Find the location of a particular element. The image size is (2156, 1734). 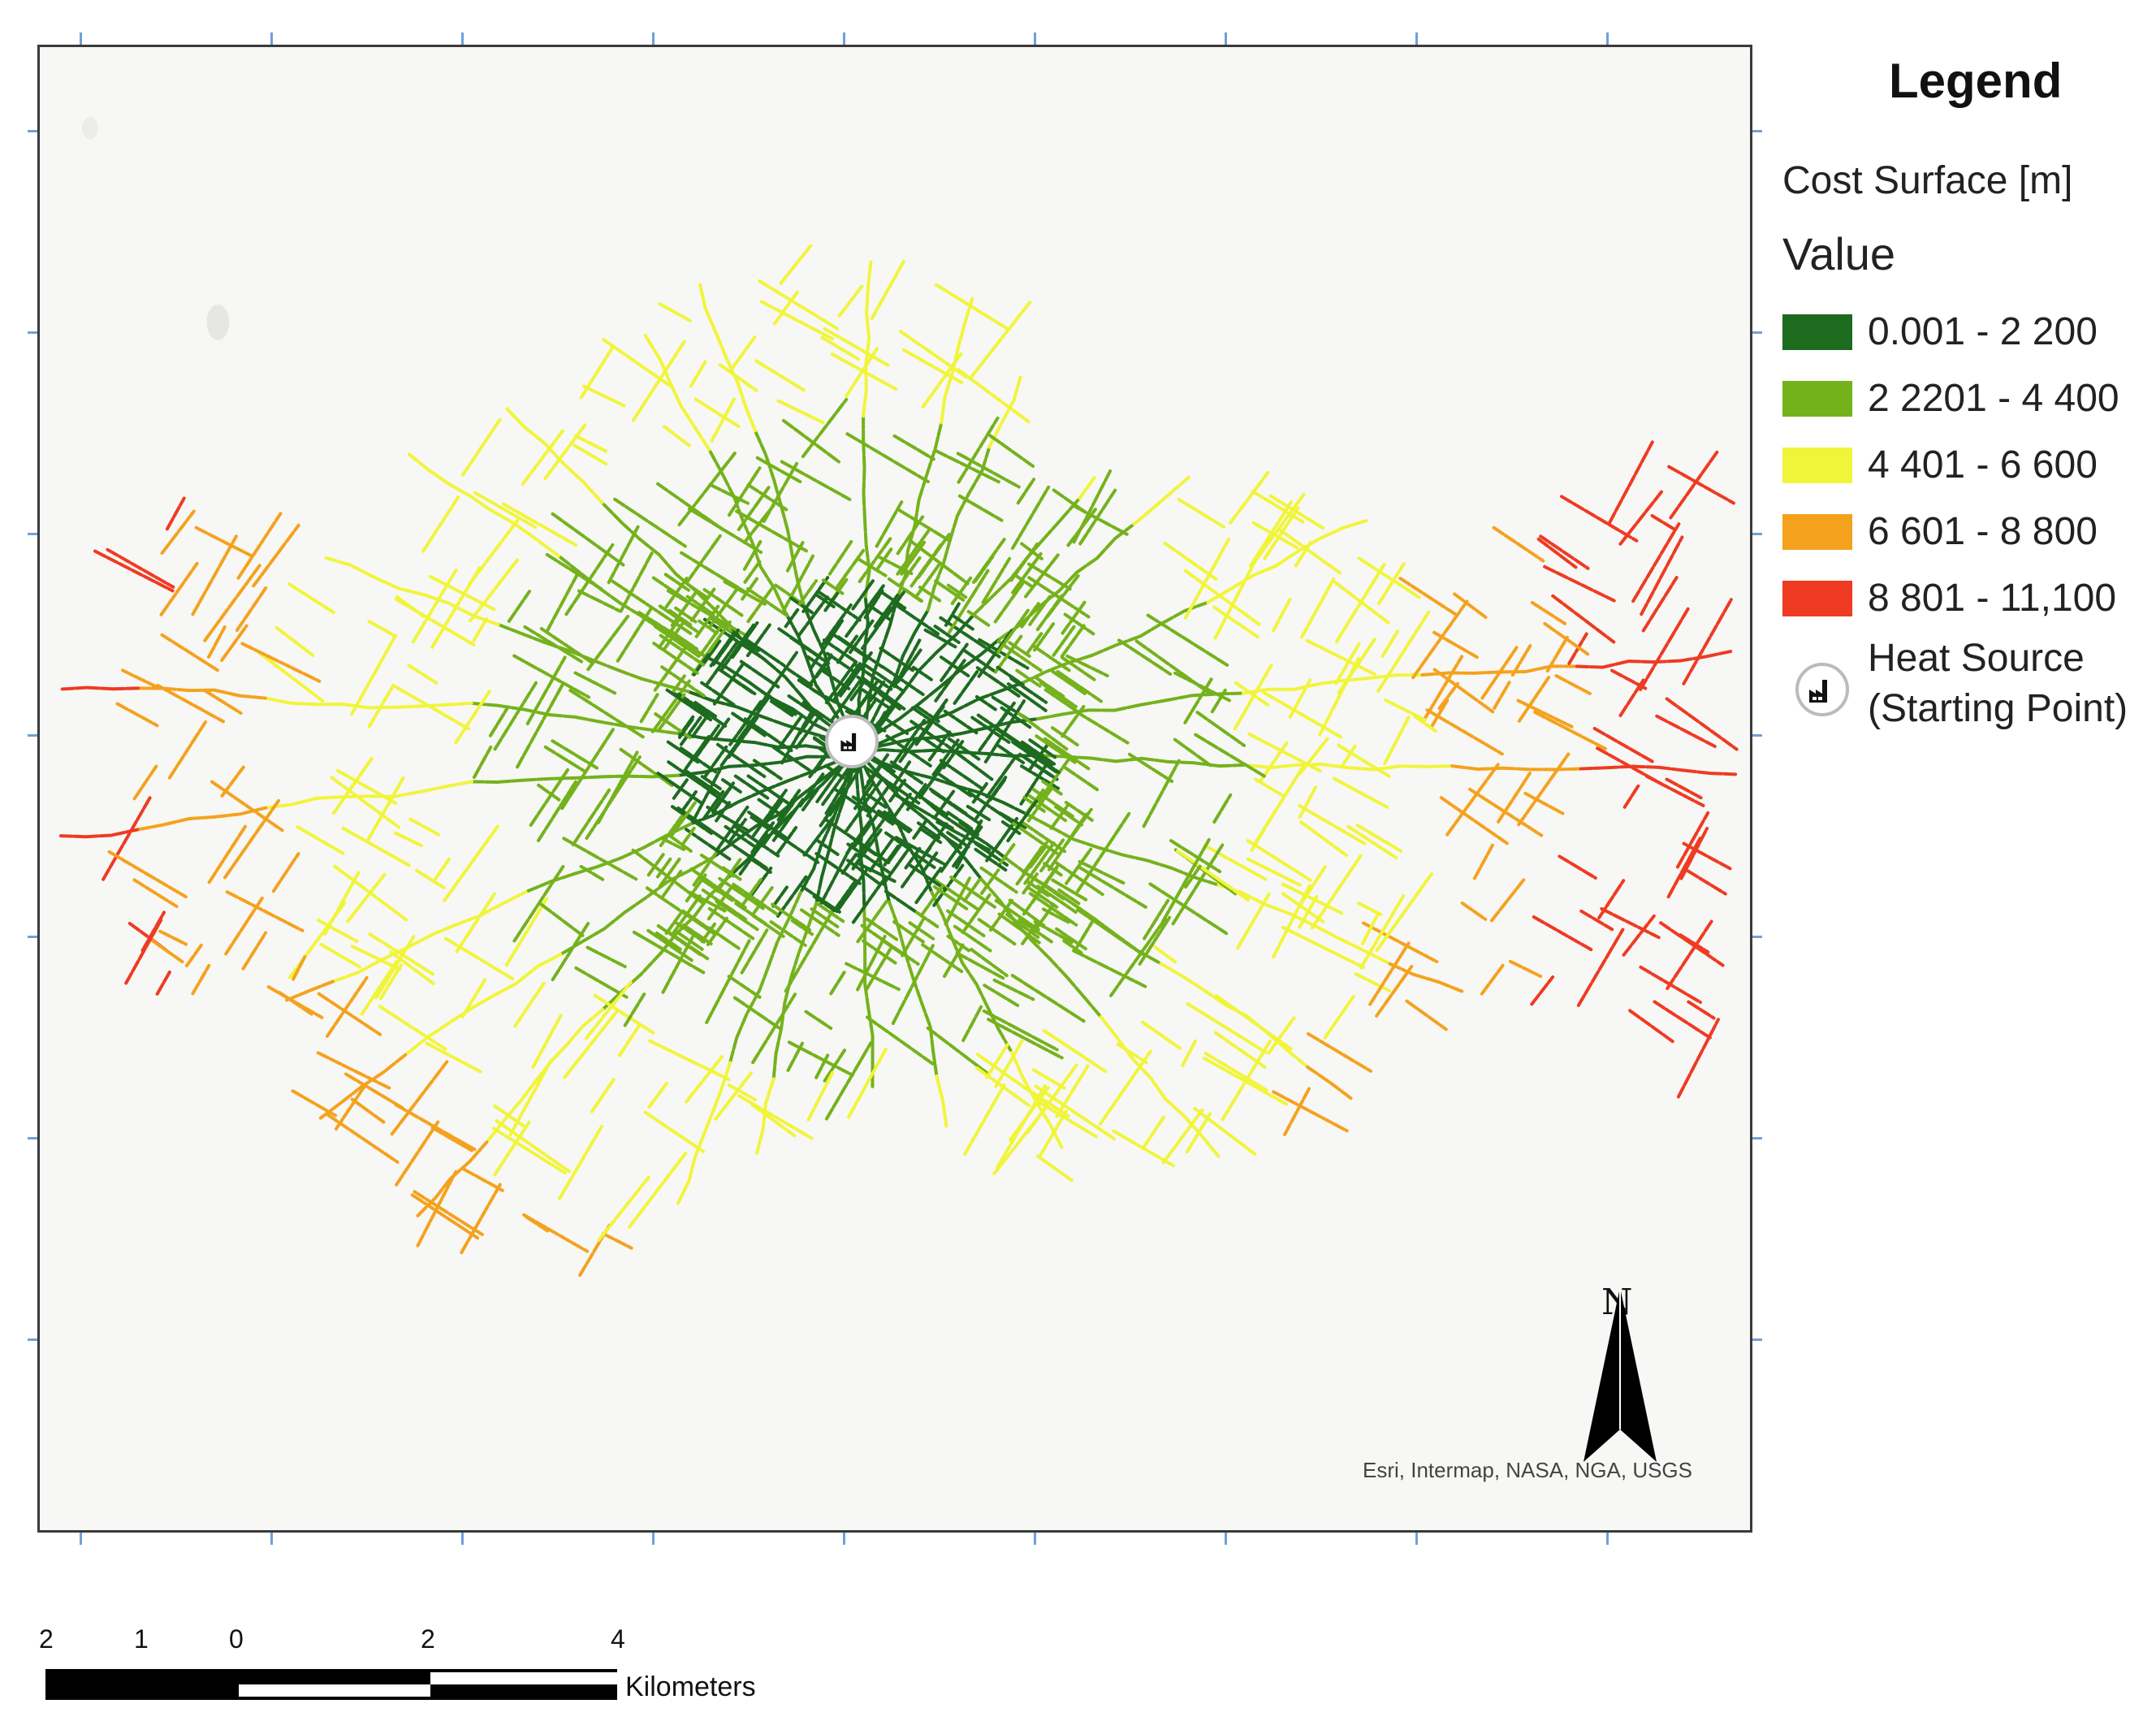

legend-class-label: 2 2201 - 4 400 is located at coordinates (1993, 398).